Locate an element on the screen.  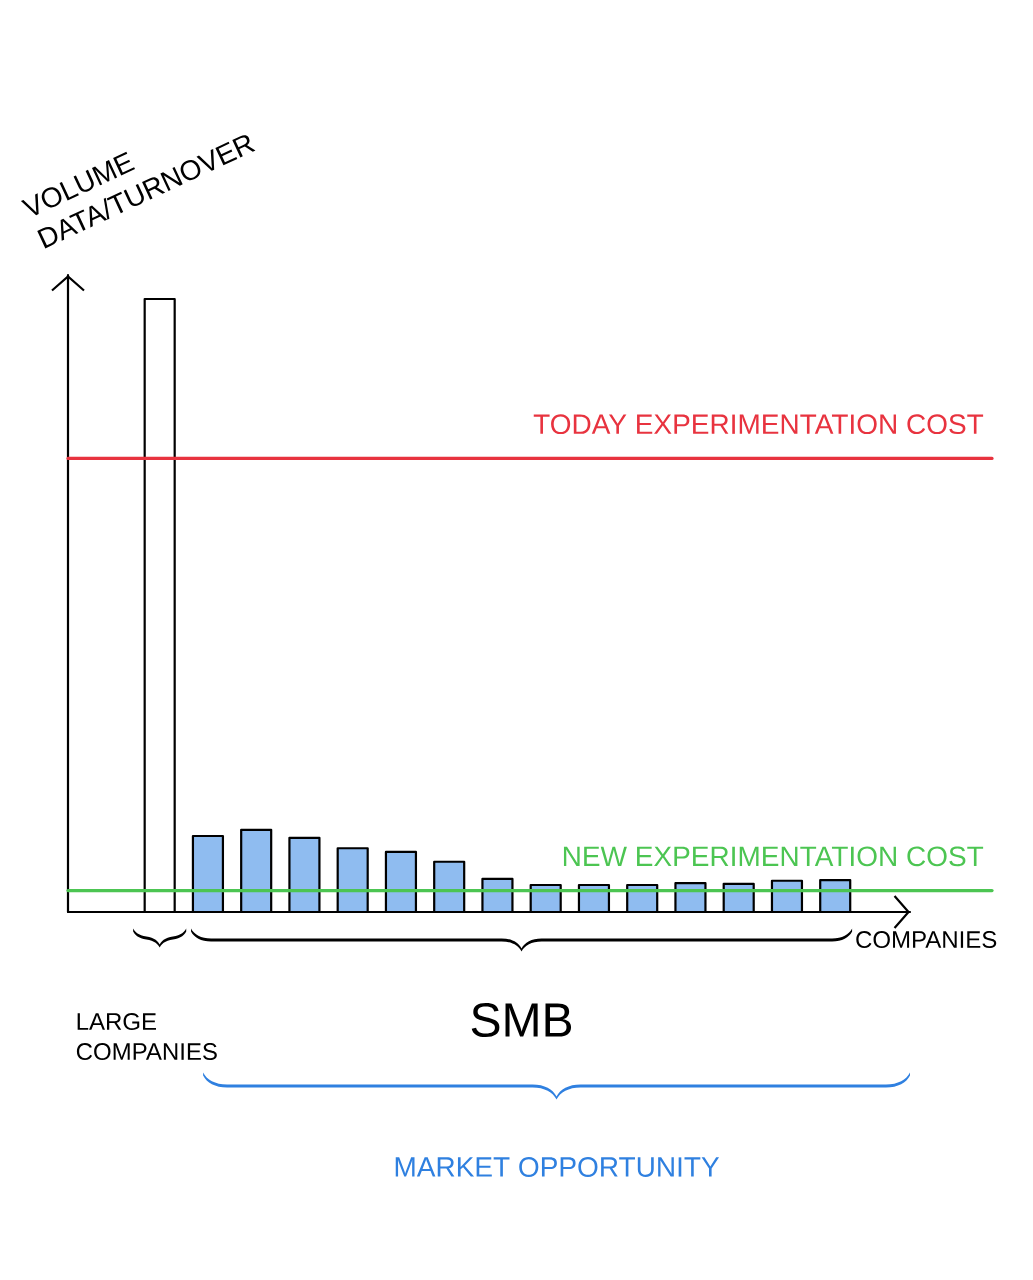
text: MARKET OPPORTUNITY is located at coordinates (557, 1167).